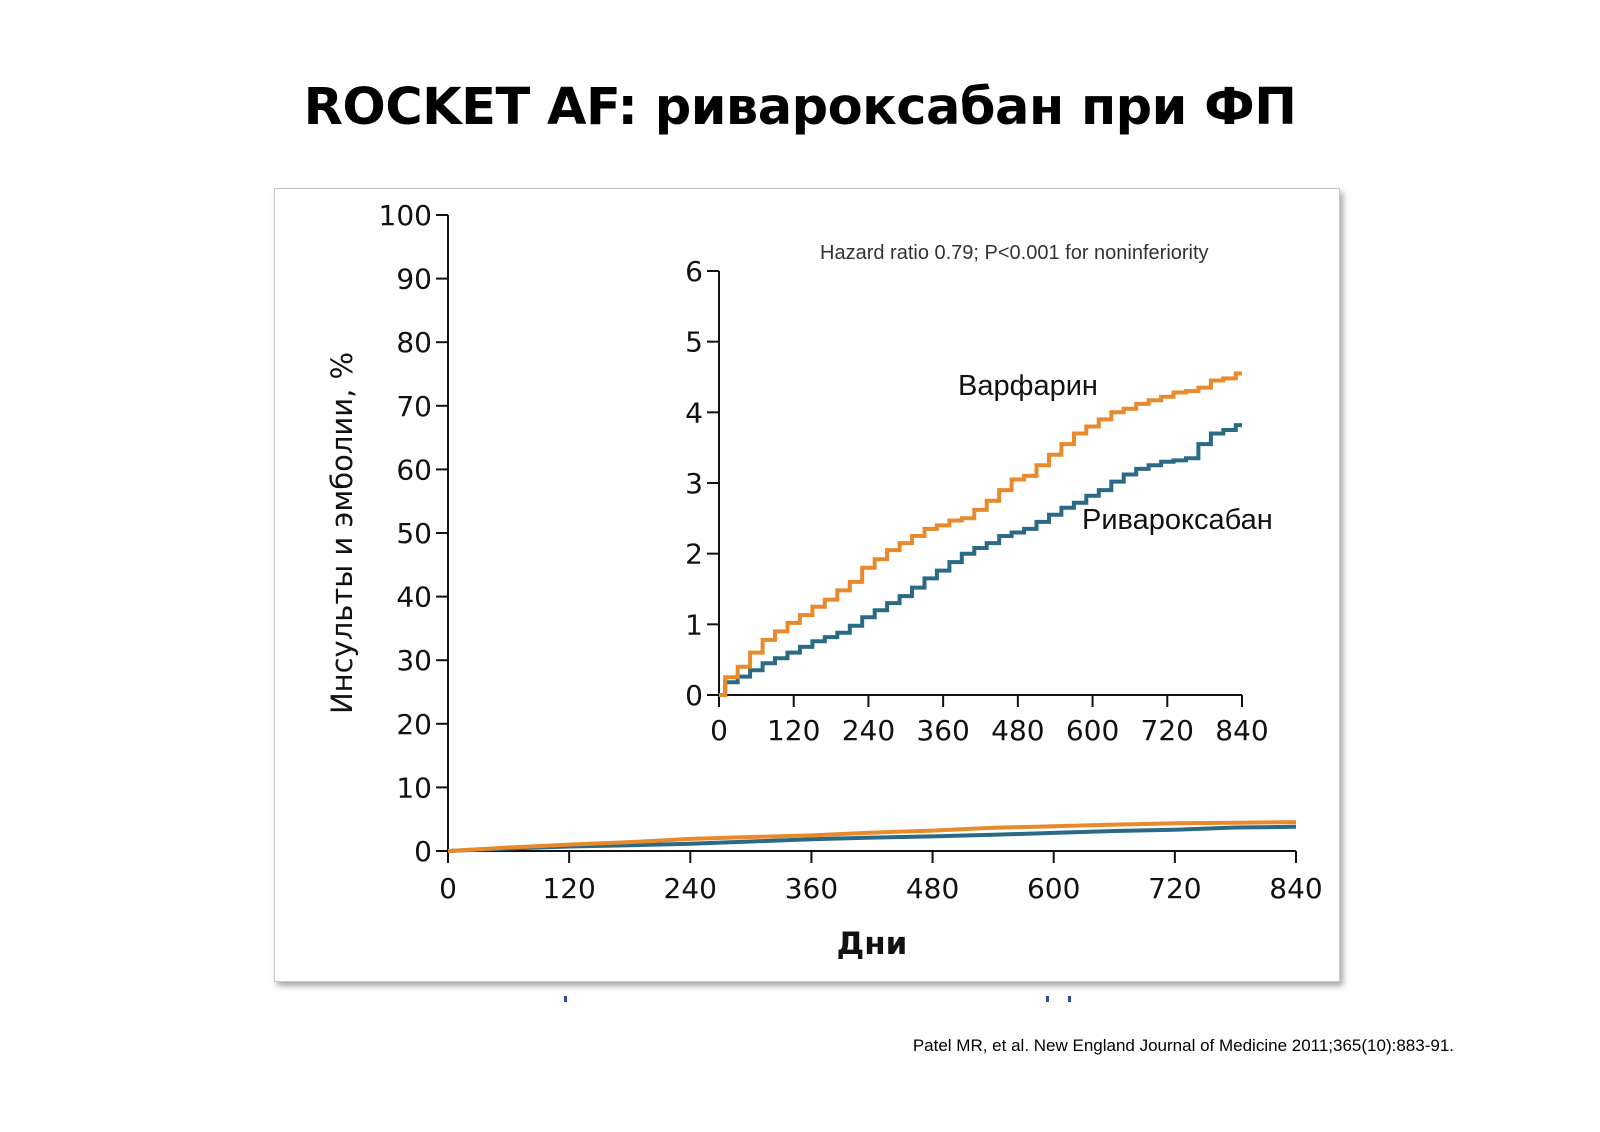  I want to click on main-x-tick-label: 480, so click(932, 888).